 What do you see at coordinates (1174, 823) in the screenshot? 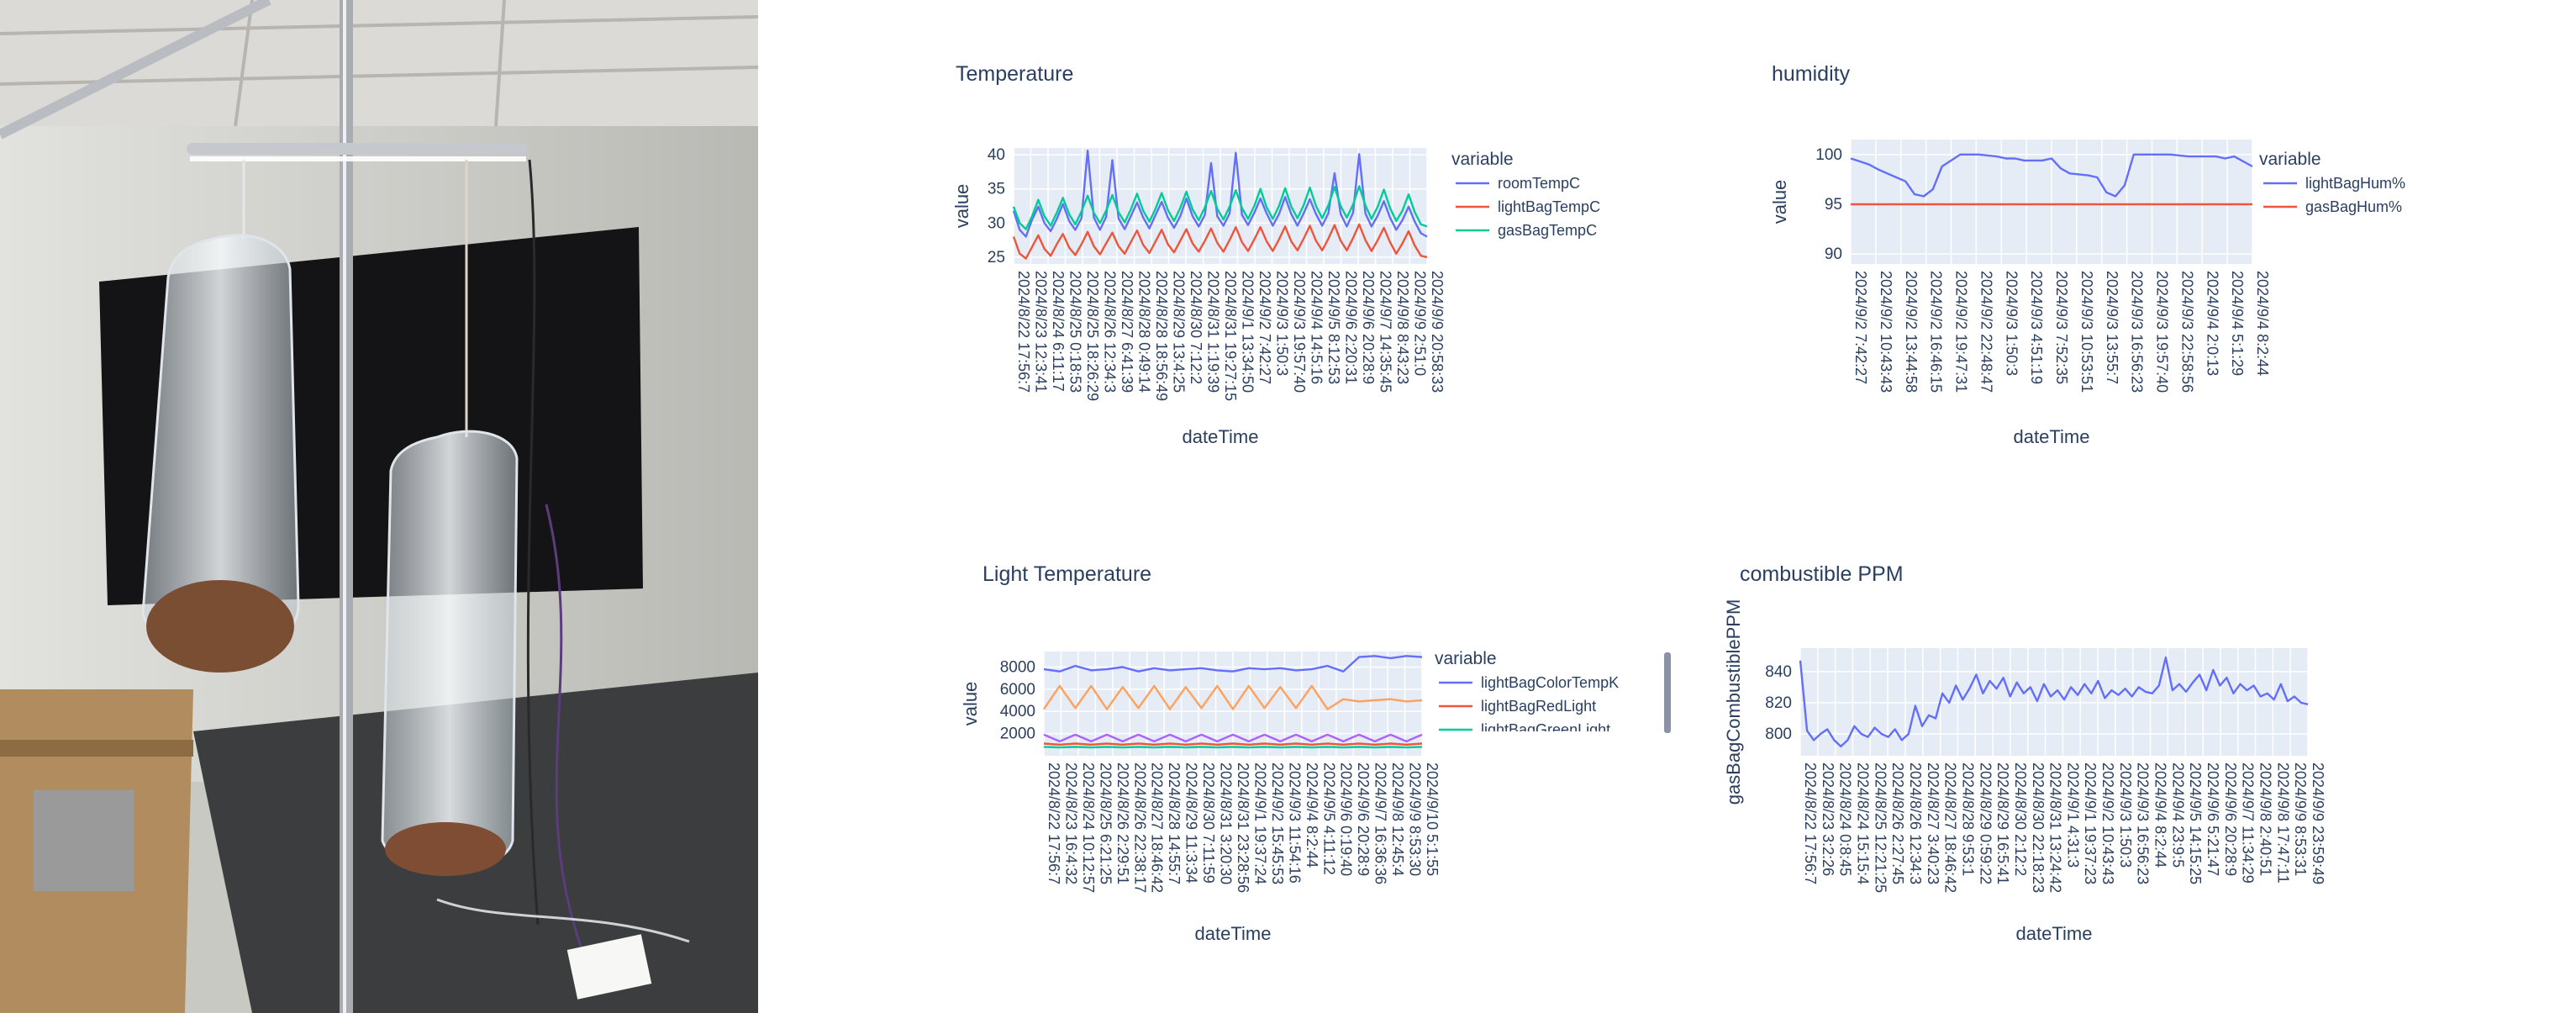
I see `x-tick-label: 2024/8/28 14:55:7` at bounding box center [1174, 823].